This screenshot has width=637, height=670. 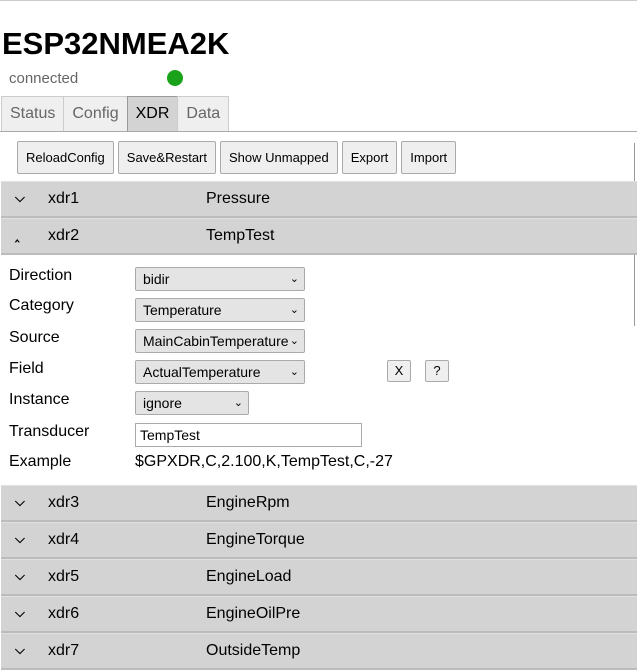 What do you see at coordinates (175, 78) in the screenshot?
I see `status-indicator-icon` at bounding box center [175, 78].